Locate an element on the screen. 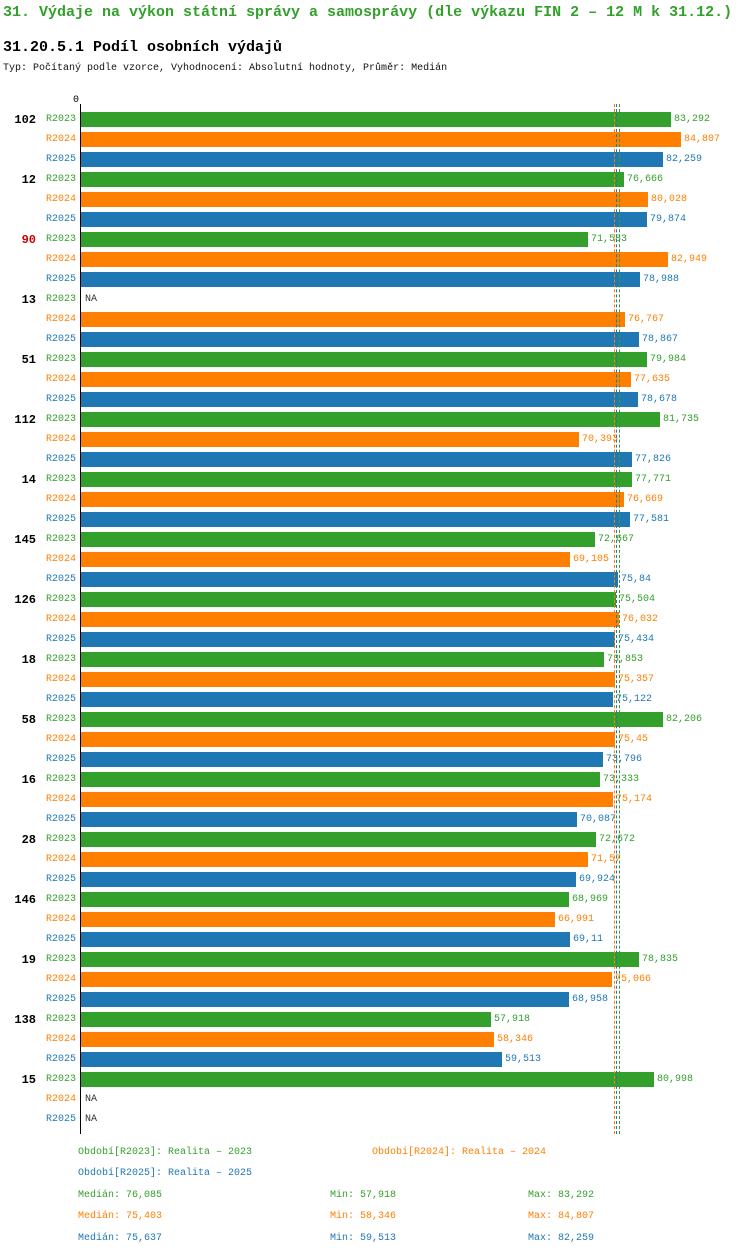  group-label: 51 is located at coordinates (28, 360).